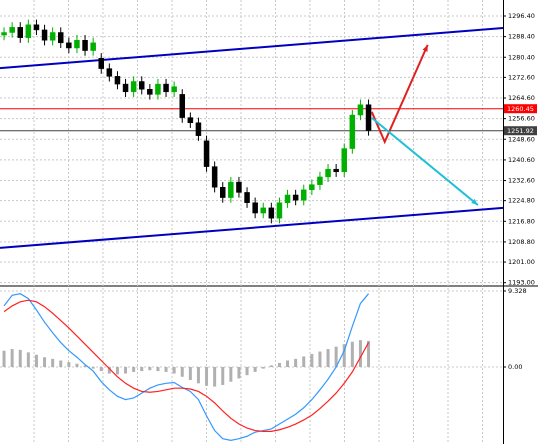 The height and width of the screenshot is (444, 538). I want to click on y-tick-label: 1193.00, so click(521, 283).